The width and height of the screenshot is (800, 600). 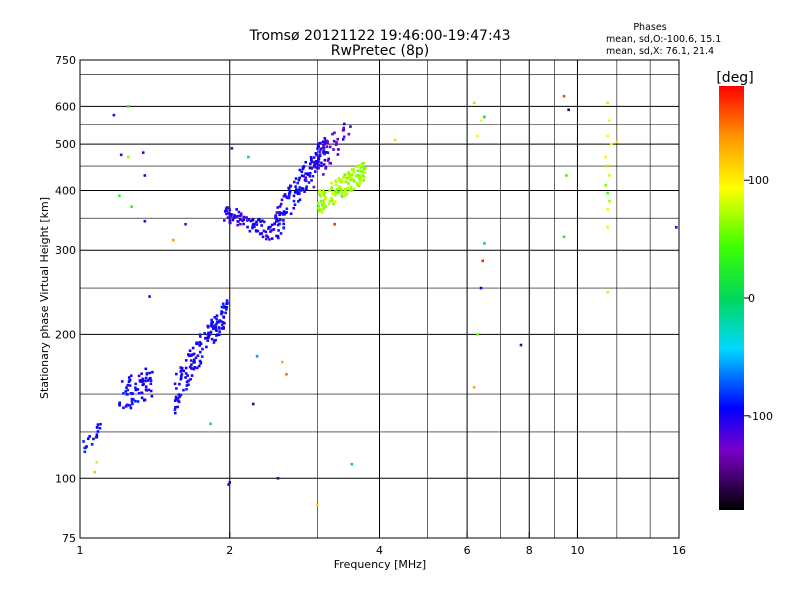 What do you see at coordinates (65, 60) in the screenshot?
I see `y-tick-label: 750` at bounding box center [65, 60].